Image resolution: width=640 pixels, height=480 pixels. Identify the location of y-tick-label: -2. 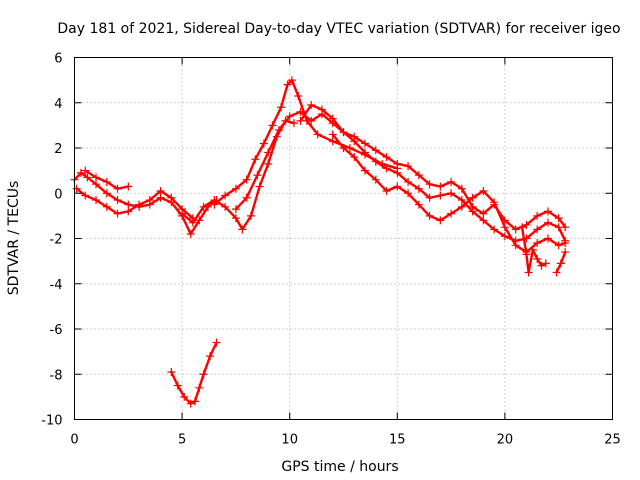
(56, 240).